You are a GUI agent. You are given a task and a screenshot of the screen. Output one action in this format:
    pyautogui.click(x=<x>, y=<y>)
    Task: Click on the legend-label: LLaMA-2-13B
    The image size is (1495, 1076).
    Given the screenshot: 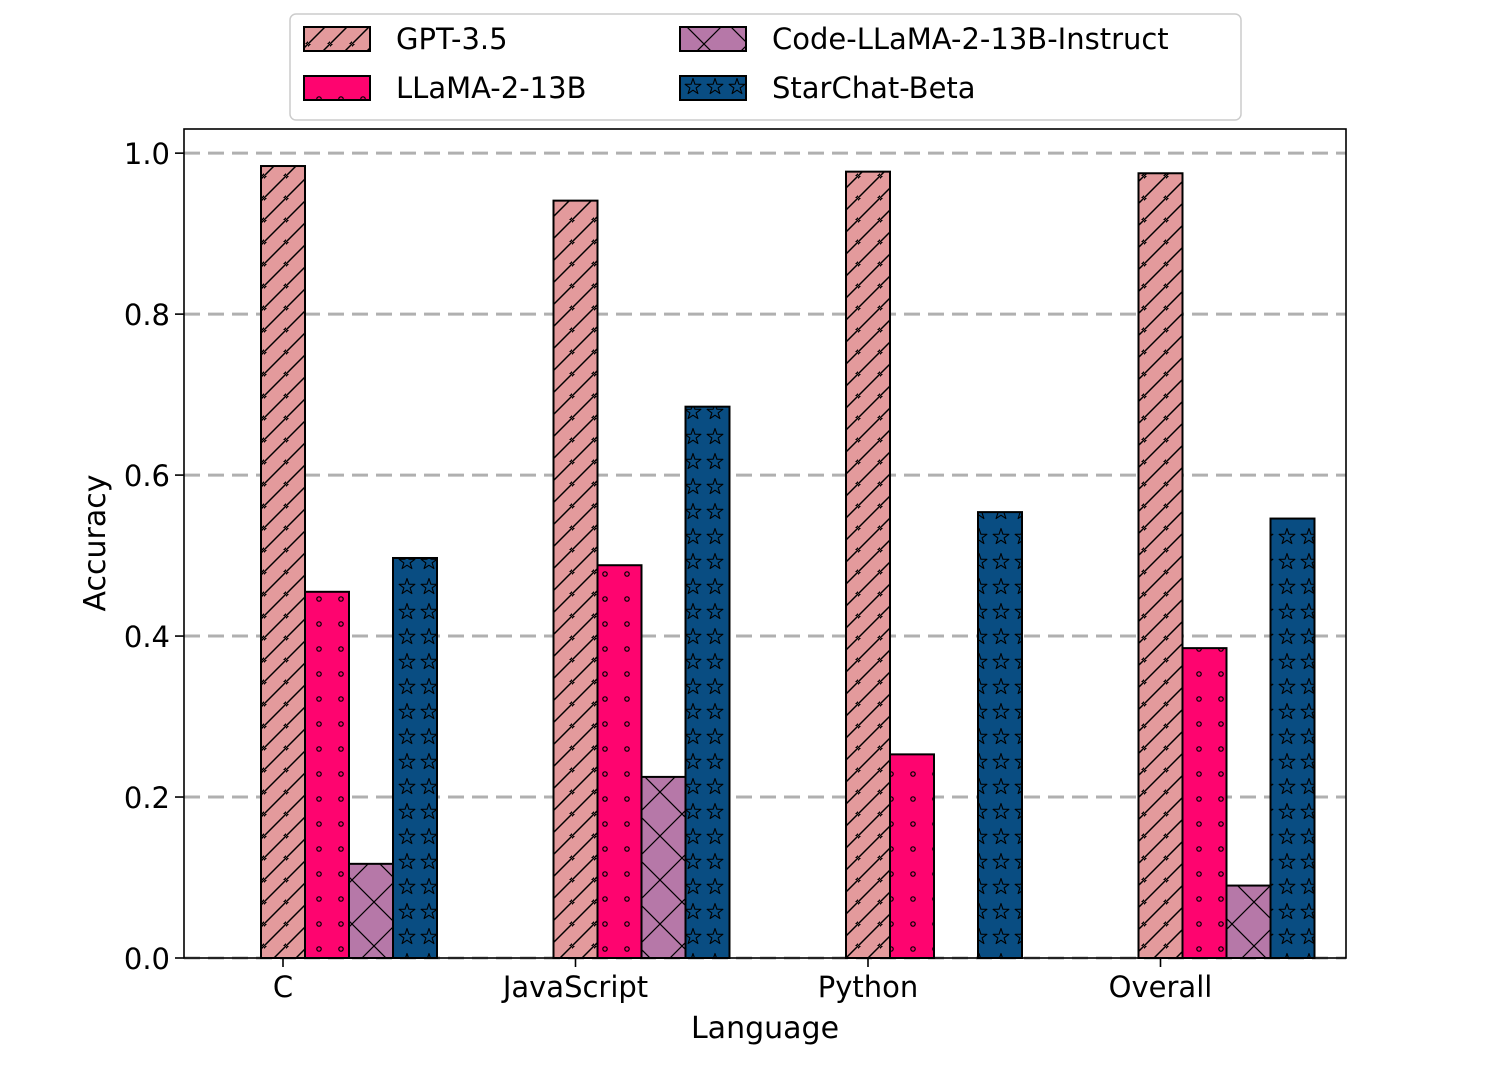 What is the action you would take?
    pyautogui.click(x=491, y=88)
    